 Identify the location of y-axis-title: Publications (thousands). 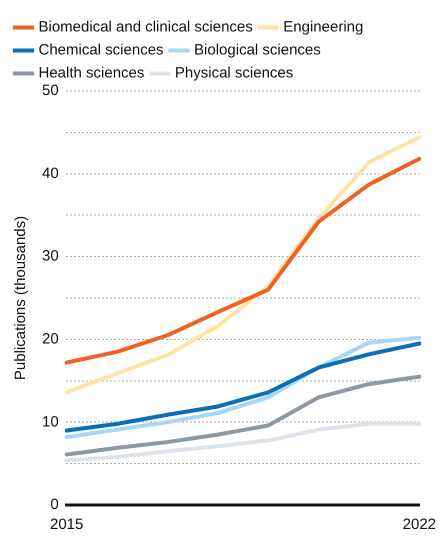
(21, 298).